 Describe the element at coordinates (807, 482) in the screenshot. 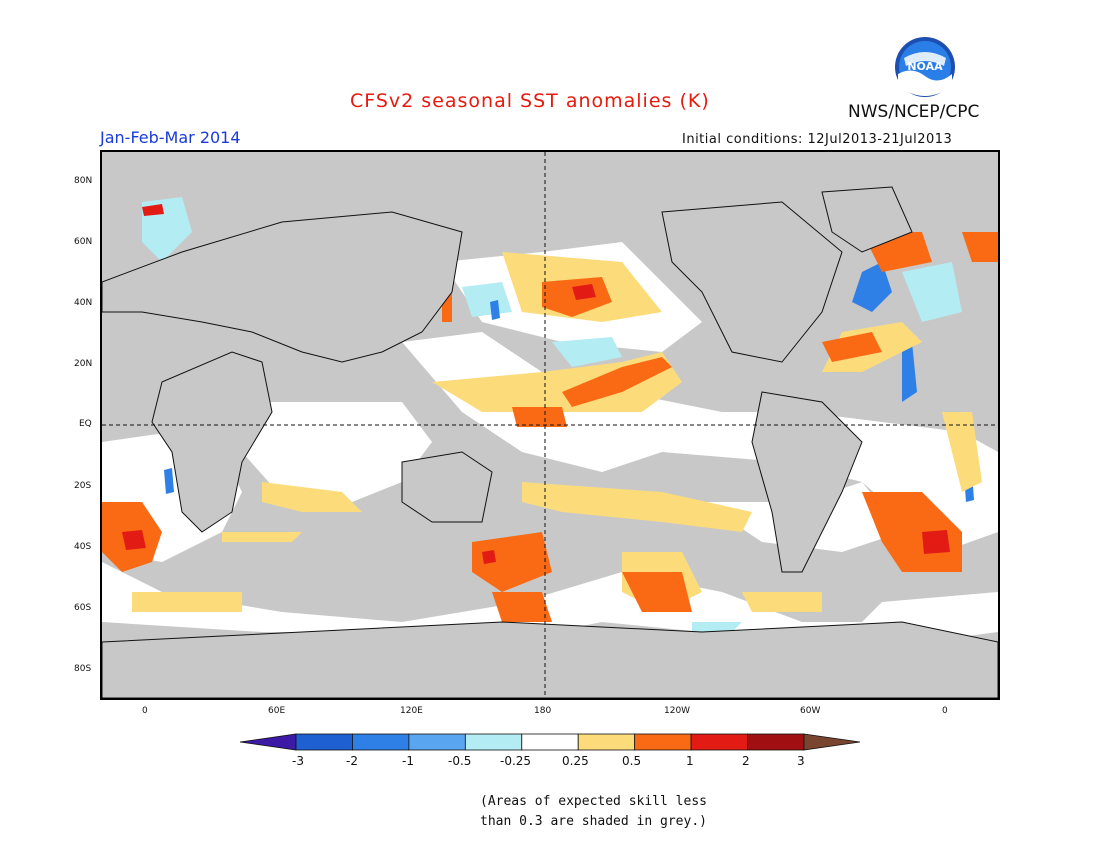

I see `south-america-outline` at that location.